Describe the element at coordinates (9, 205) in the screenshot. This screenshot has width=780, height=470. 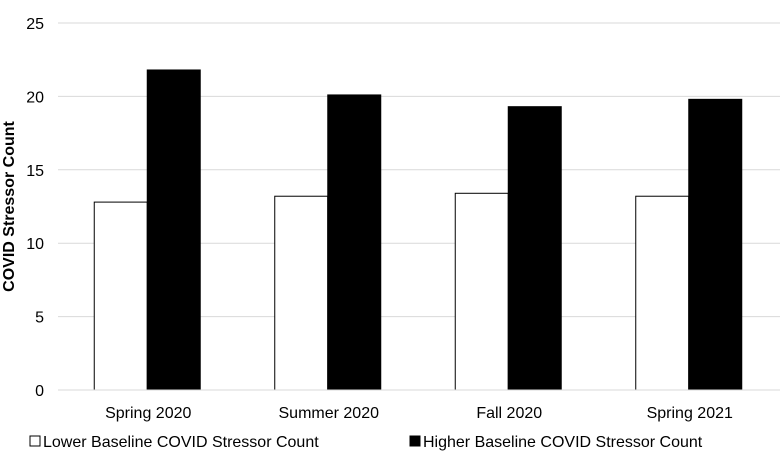
I see `y-axis-title: COVID Stressor Count` at that location.